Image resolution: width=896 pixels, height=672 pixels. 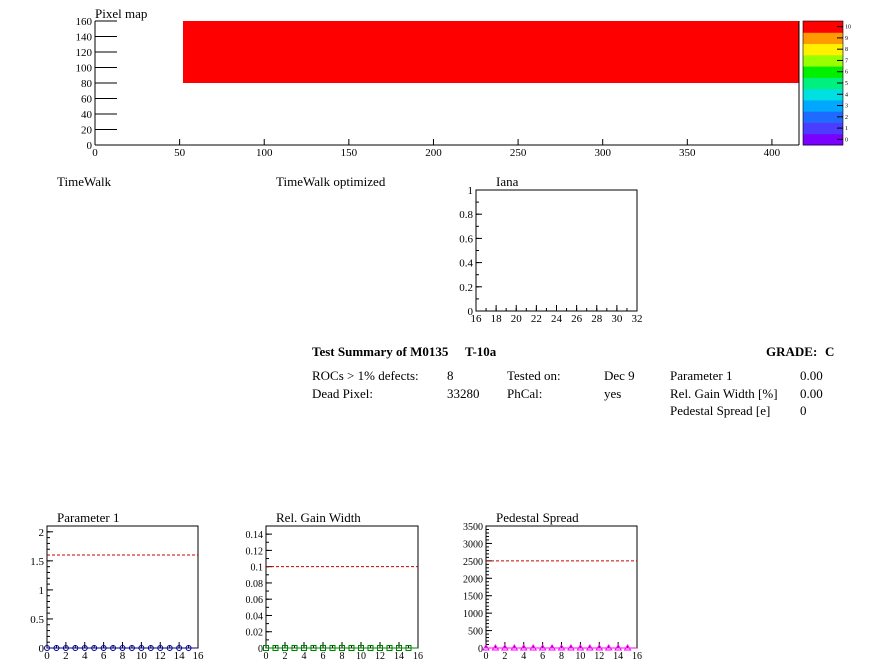 What do you see at coordinates (433, 153) in the screenshot?
I see `x-tick-label: 200` at bounding box center [433, 153].